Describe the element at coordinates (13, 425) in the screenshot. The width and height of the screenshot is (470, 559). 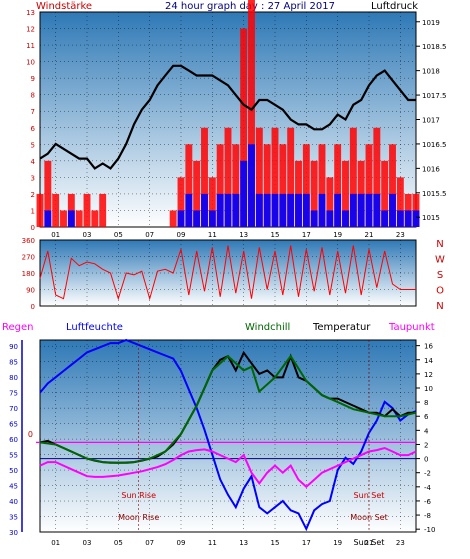
I see `chart3-left-tick-label: 65` at that location.